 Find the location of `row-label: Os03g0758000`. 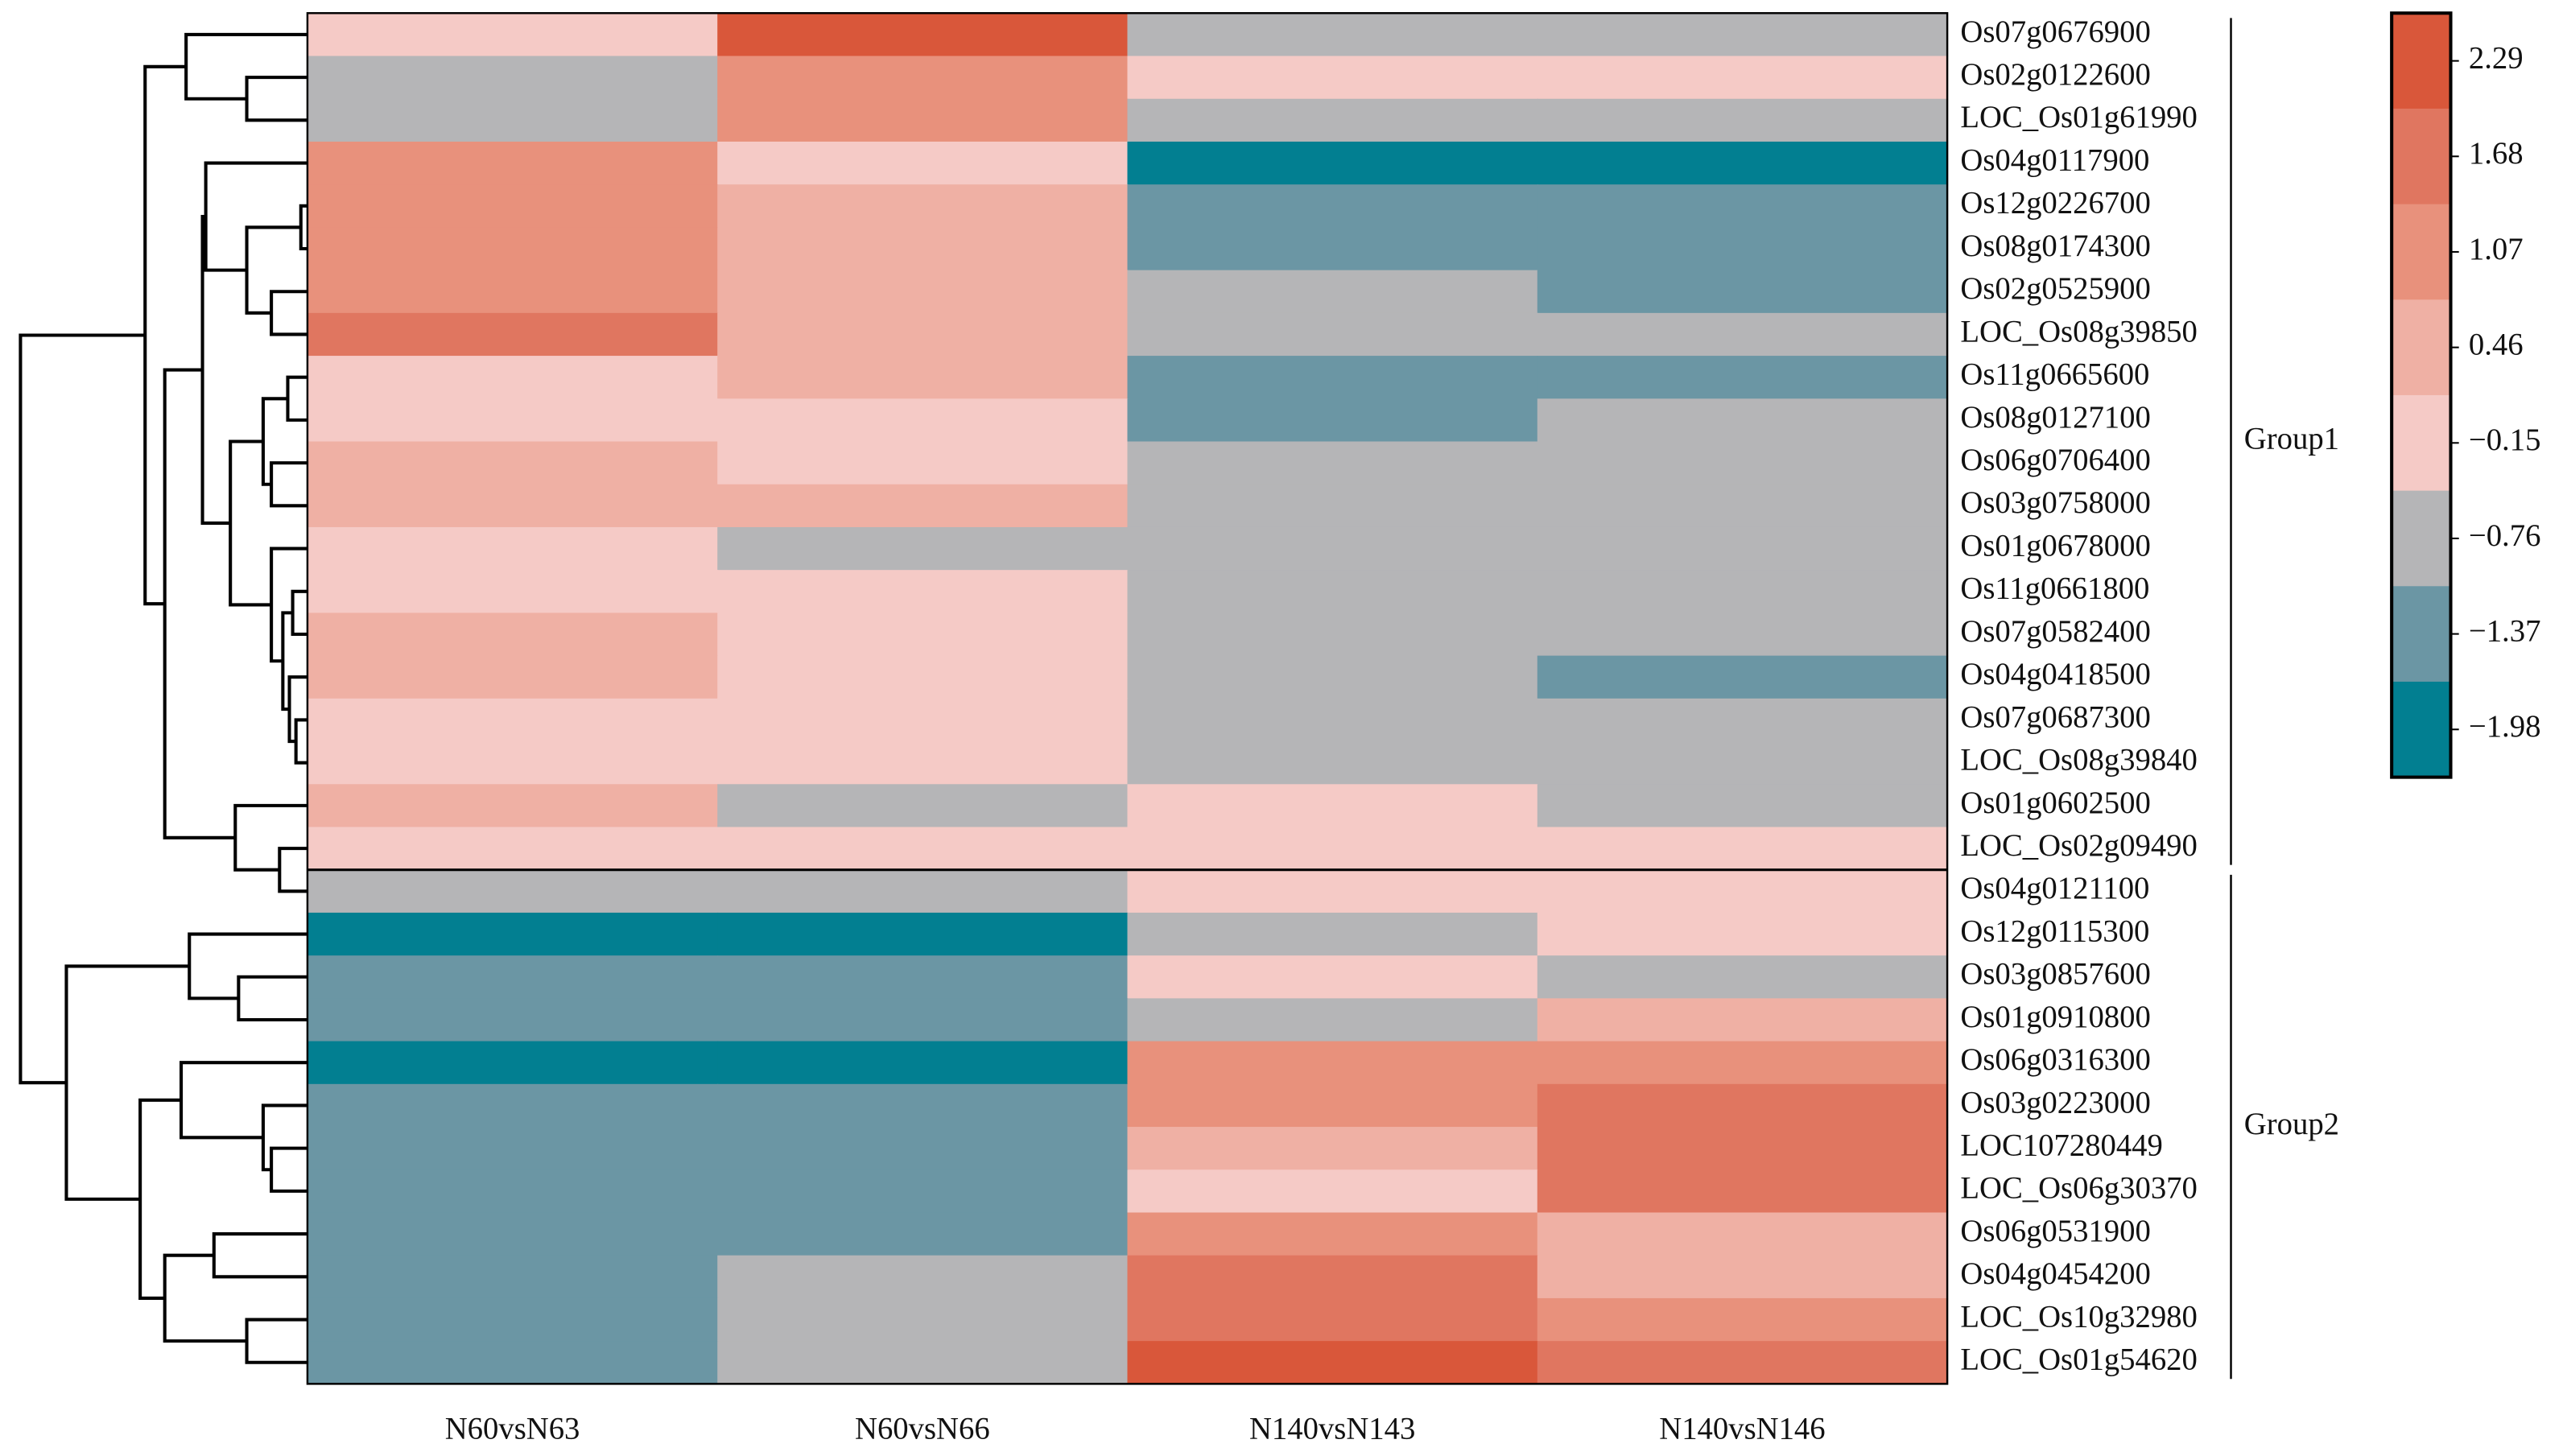

row-label: Os03g0758000 is located at coordinates (2055, 503).